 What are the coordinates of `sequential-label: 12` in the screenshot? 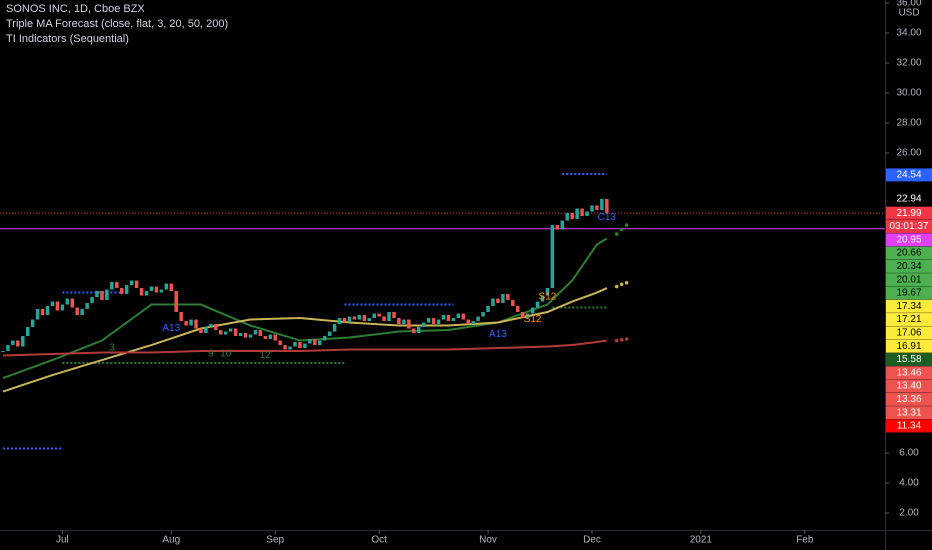 It's located at (266, 355).